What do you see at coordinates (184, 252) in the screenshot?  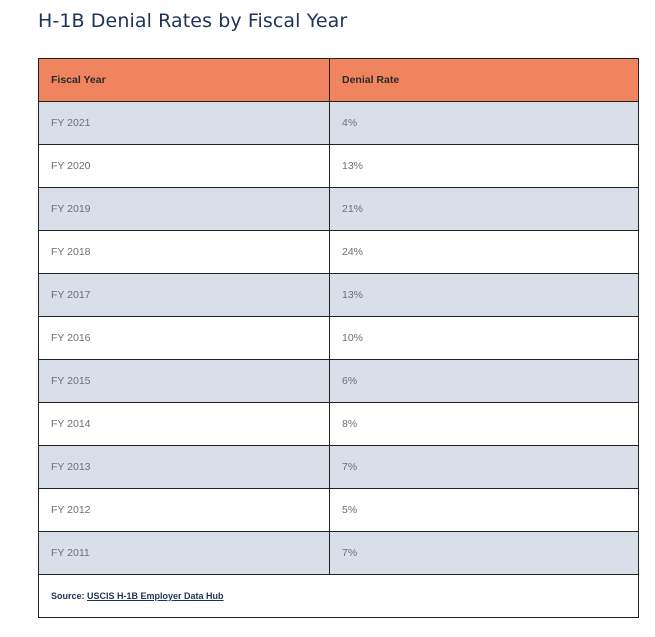 I see `fiscal-year-cell: FY 2018` at bounding box center [184, 252].